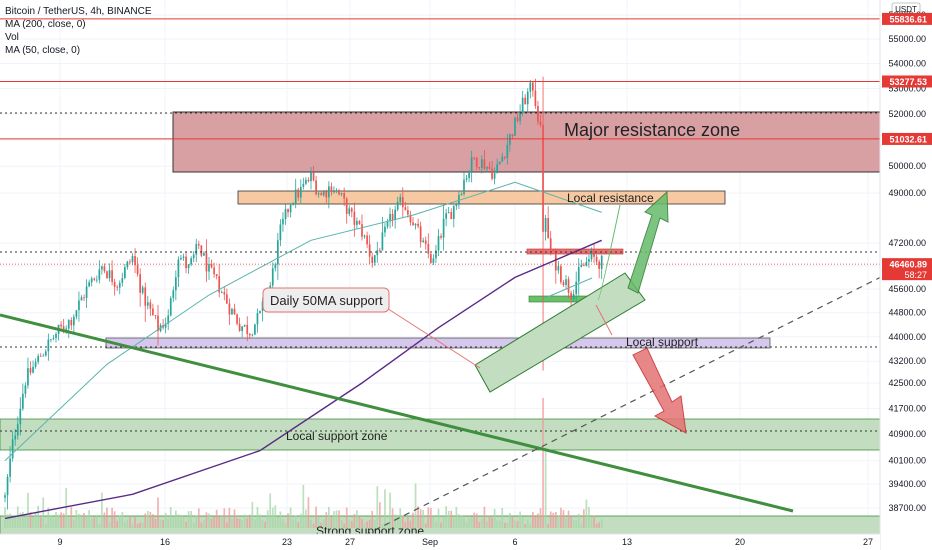 Image resolution: width=932 pixels, height=550 pixels. I want to click on rising-channel, so click(560, 332).